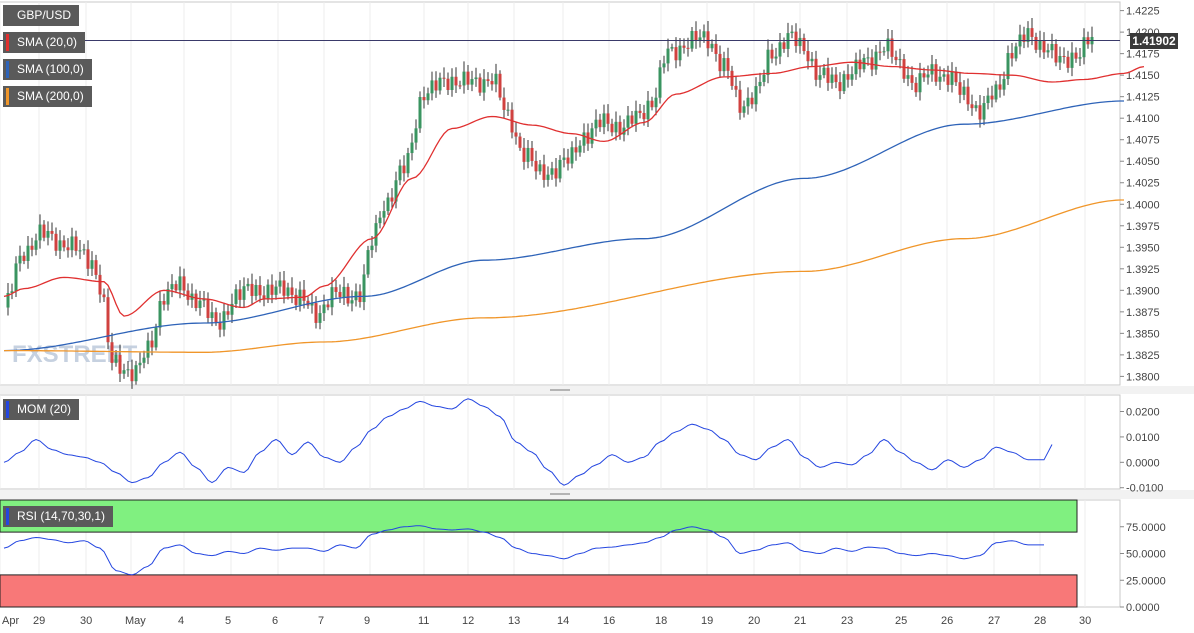 The width and height of the screenshot is (1194, 633). I want to click on last-price-tag: 1.41902, so click(1154, 41).